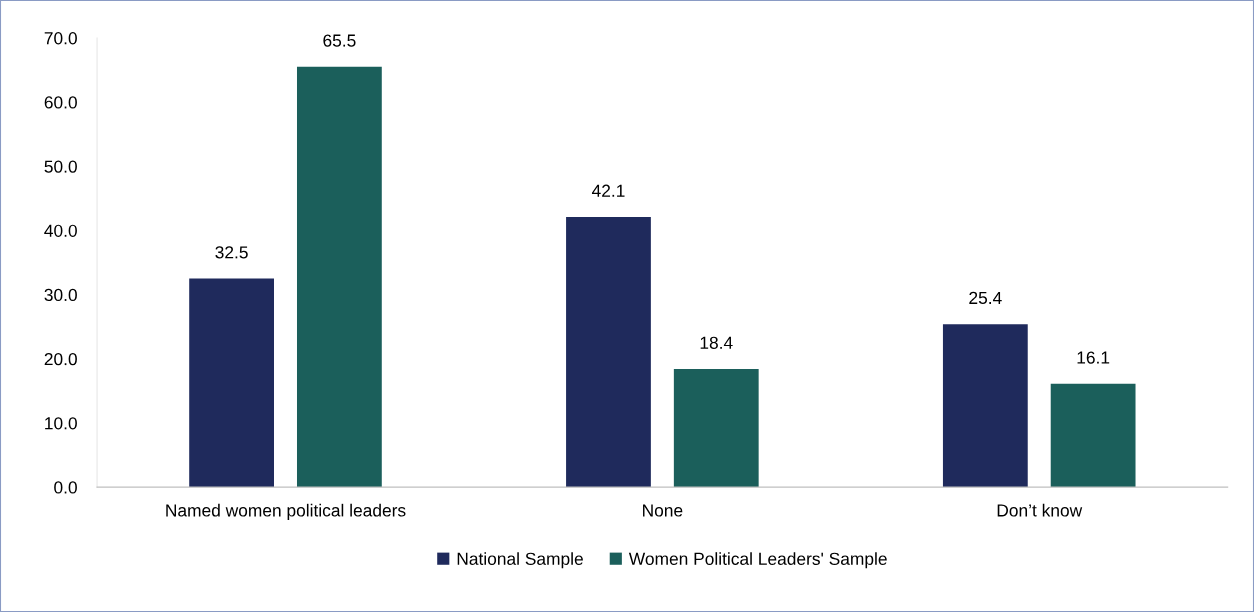 The height and width of the screenshot is (612, 1254). Describe the element at coordinates (663, 510) in the screenshot. I see `x-tick-label: None` at that location.